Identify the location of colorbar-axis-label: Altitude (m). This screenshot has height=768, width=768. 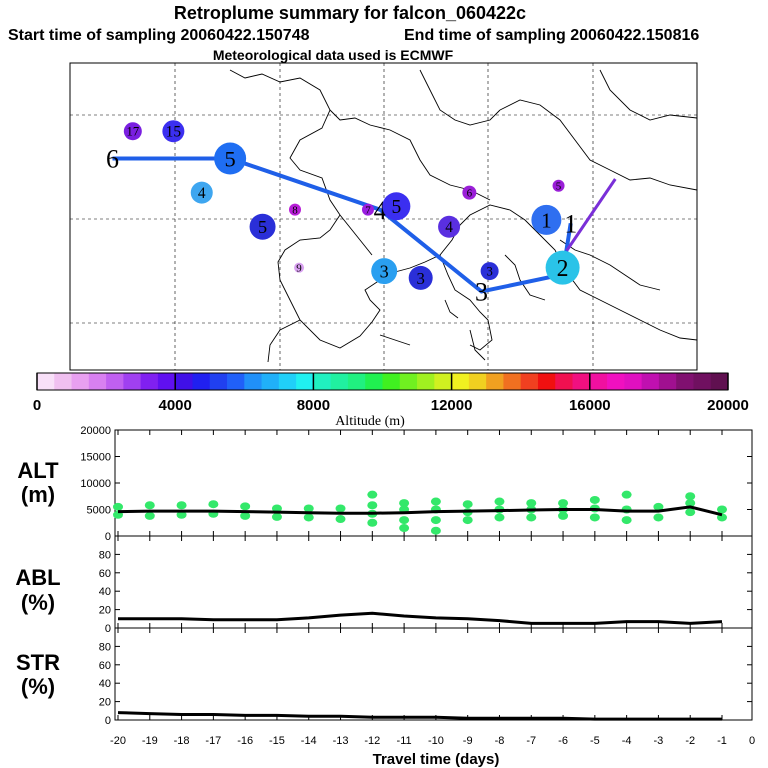
(370, 421).